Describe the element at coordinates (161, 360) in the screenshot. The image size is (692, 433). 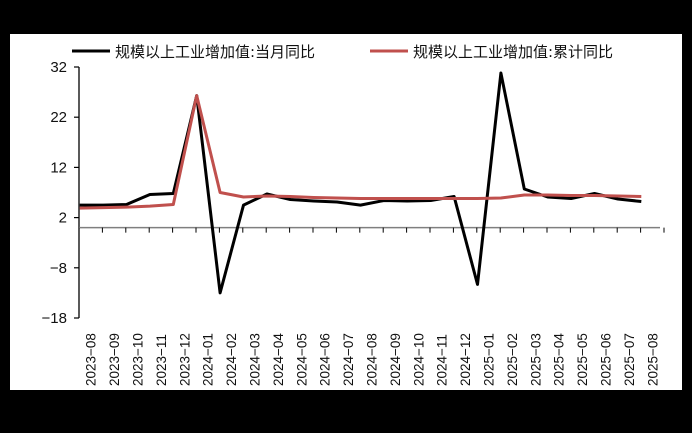
I see `x-tick-label: 2023−11` at that location.